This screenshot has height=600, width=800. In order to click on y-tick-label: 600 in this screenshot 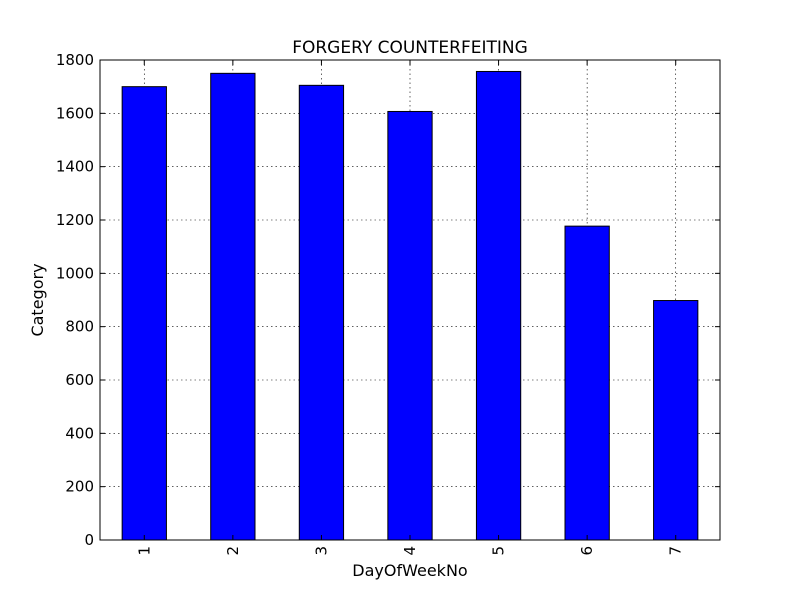, I will do `click(79, 380)`.